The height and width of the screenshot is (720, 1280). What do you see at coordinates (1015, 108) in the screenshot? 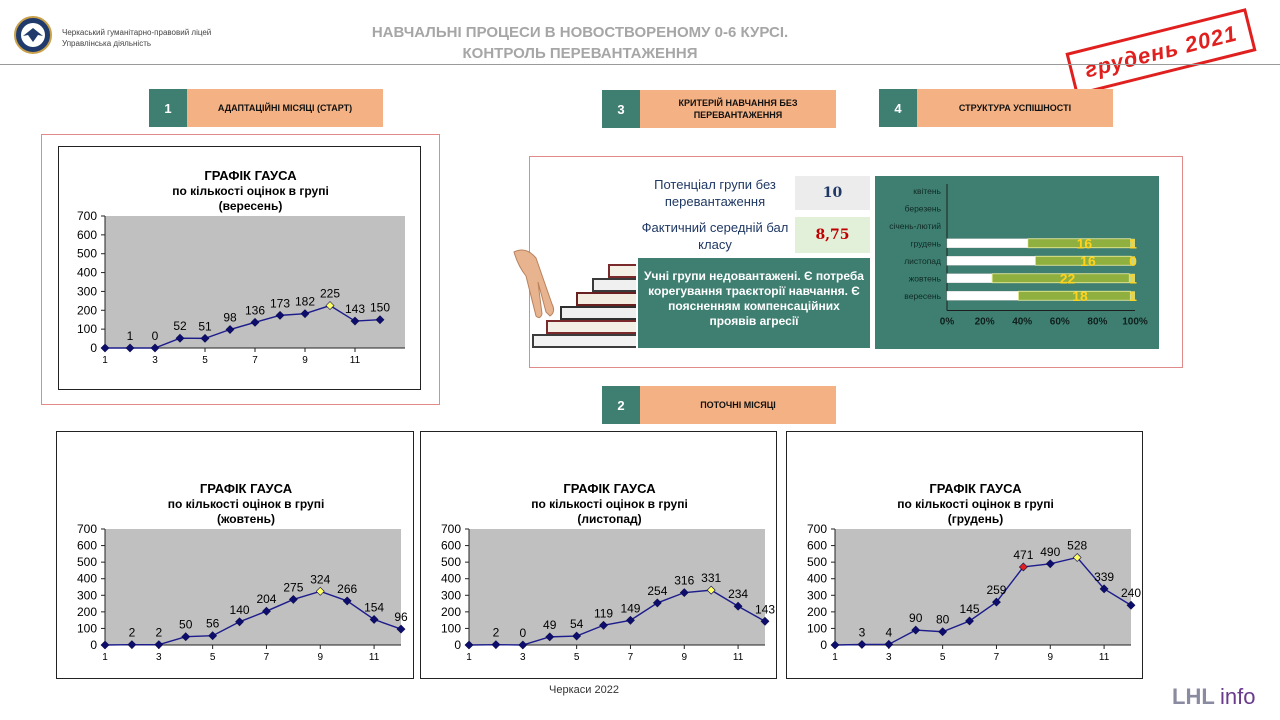
I see `section-4-label: СТРУКТУРА УСПІШНОСТІ` at bounding box center [1015, 108].